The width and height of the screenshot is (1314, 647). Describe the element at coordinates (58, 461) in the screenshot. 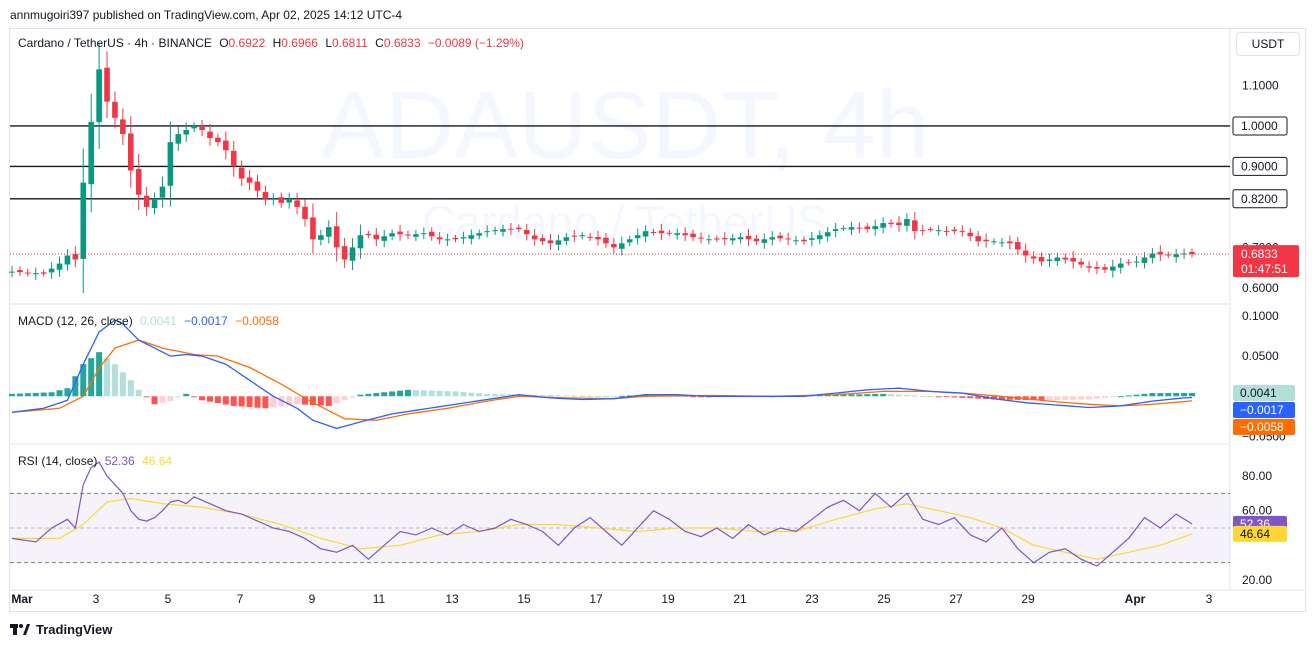

I see `rsi-name: RSI (14, close)` at that location.